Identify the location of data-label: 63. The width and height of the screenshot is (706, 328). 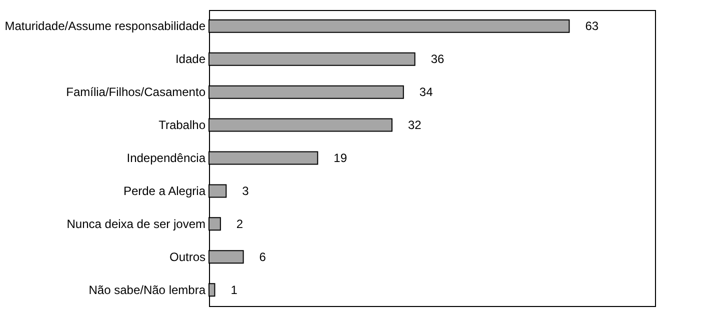
(592, 26).